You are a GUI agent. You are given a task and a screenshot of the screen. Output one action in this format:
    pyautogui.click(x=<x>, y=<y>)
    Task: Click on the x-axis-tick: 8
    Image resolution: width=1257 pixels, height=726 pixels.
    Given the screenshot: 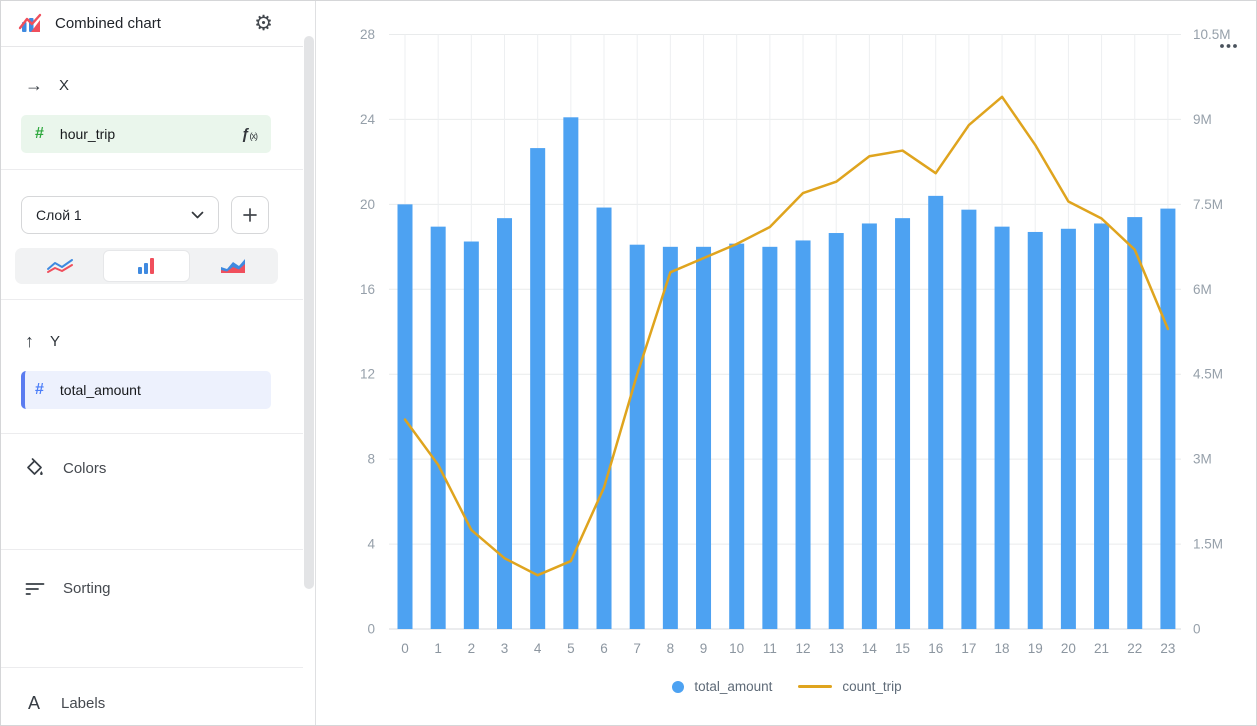 What is the action you would take?
    pyautogui.click(x=671, y=648)
    